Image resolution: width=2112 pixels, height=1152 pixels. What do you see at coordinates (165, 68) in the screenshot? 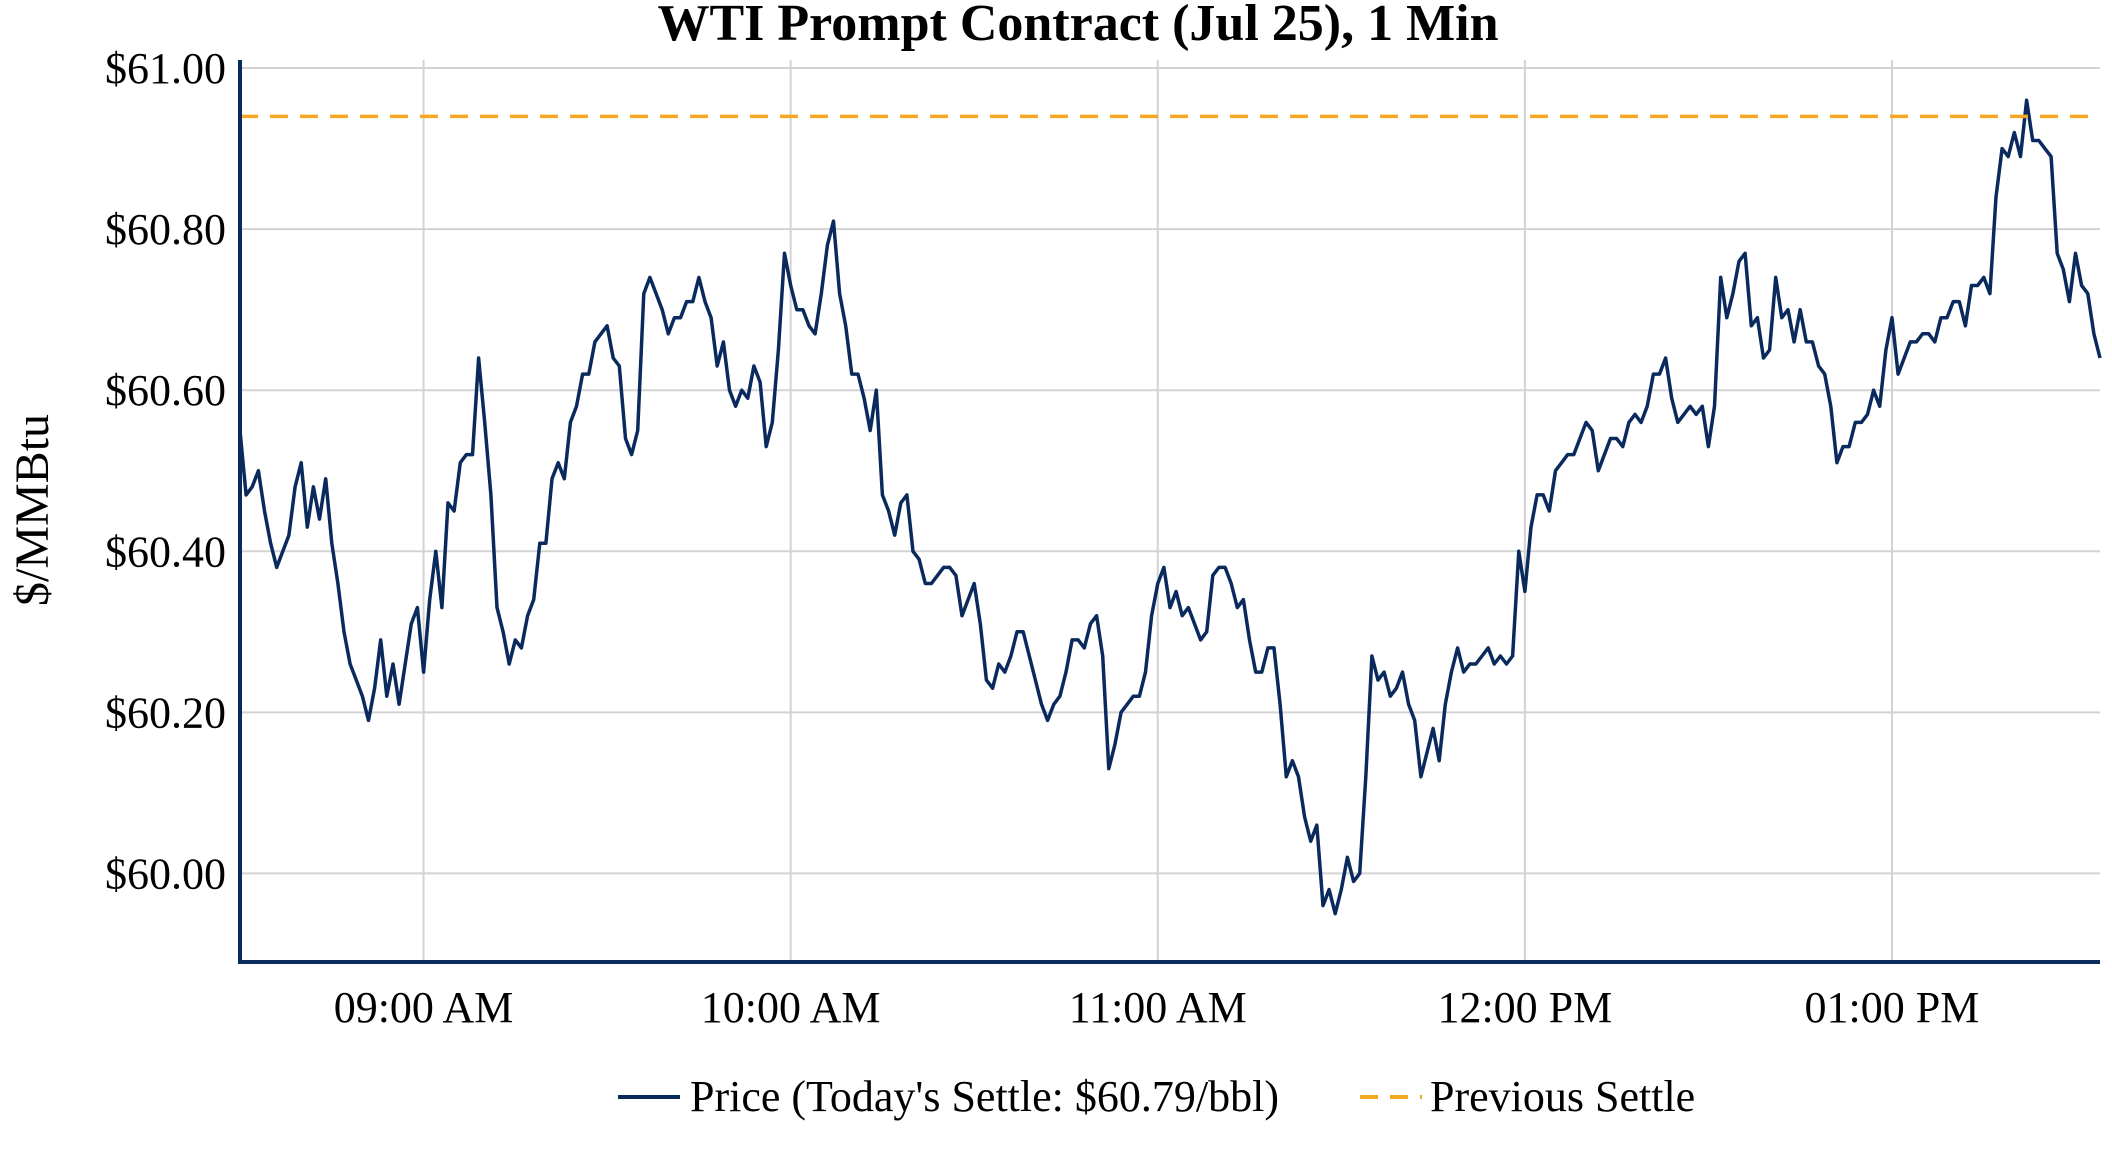
I see `y-tick-label: $61.00` at bounding box center [165, 68].